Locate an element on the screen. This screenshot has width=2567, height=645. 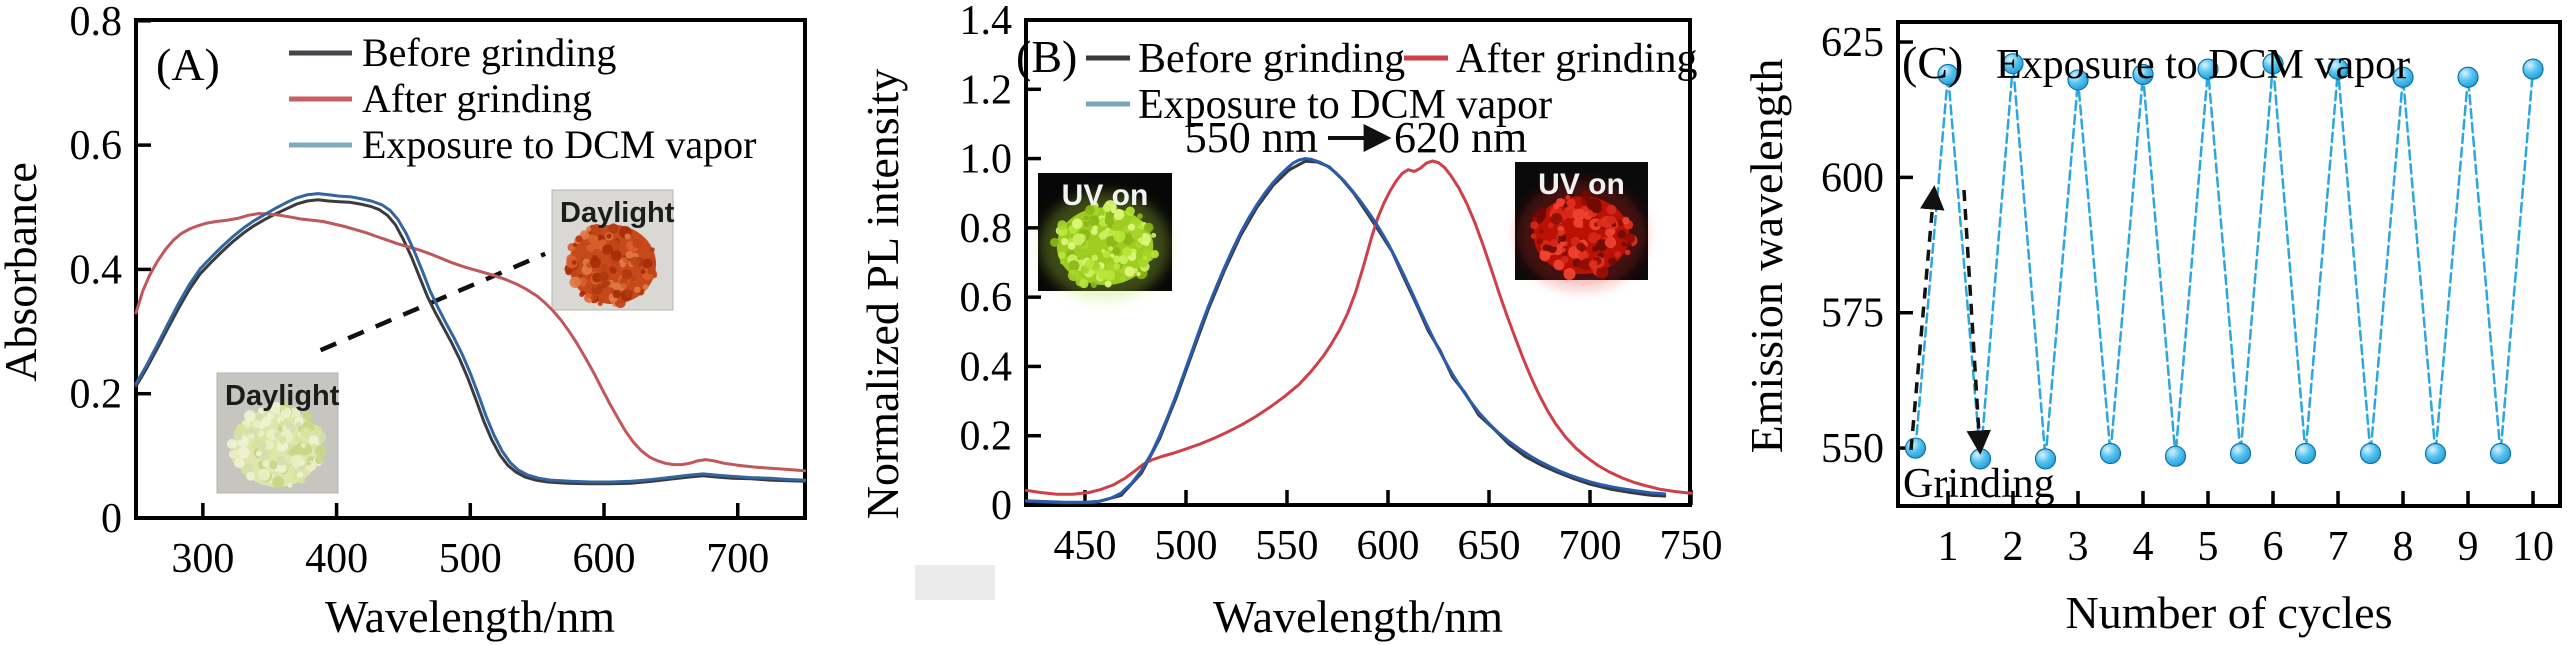
series-after-grinding is located at coordinates (1358, 327).